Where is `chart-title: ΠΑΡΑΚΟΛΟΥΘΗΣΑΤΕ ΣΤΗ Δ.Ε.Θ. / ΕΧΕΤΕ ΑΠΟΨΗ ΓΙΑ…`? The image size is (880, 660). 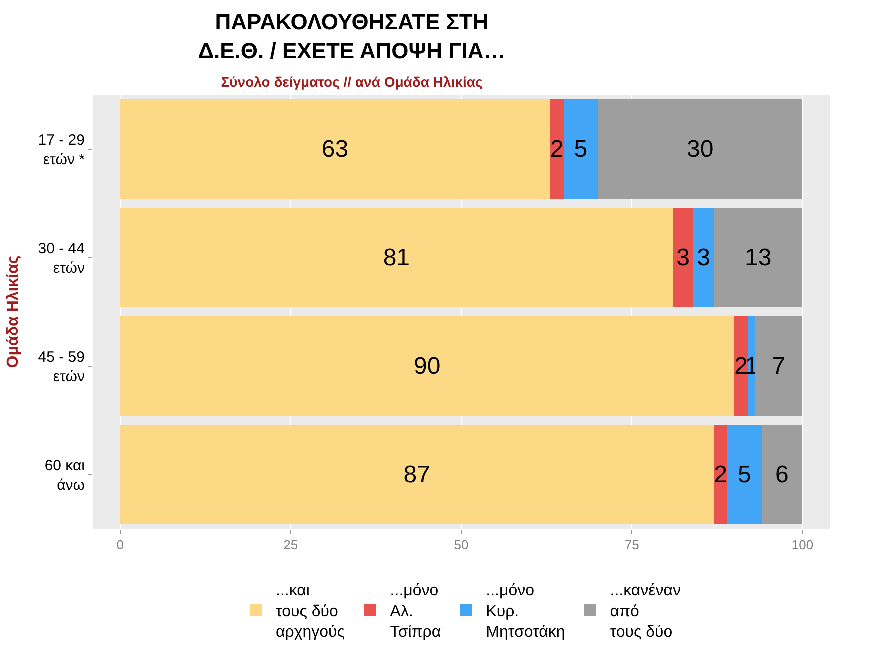
chart-title: ΠΑΡΑΚΟΛΟΥΘΗΣΑΤΕ ΣΤΗ Δ.Ε.Θ. / ΕΧΕΤΕ ΑΠΟΨΗ ΓΙΑ… is located at coordinates (352, 37).